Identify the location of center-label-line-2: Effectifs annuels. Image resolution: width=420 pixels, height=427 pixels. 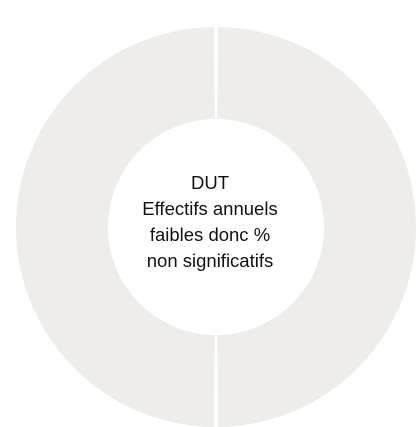
(210, 209).